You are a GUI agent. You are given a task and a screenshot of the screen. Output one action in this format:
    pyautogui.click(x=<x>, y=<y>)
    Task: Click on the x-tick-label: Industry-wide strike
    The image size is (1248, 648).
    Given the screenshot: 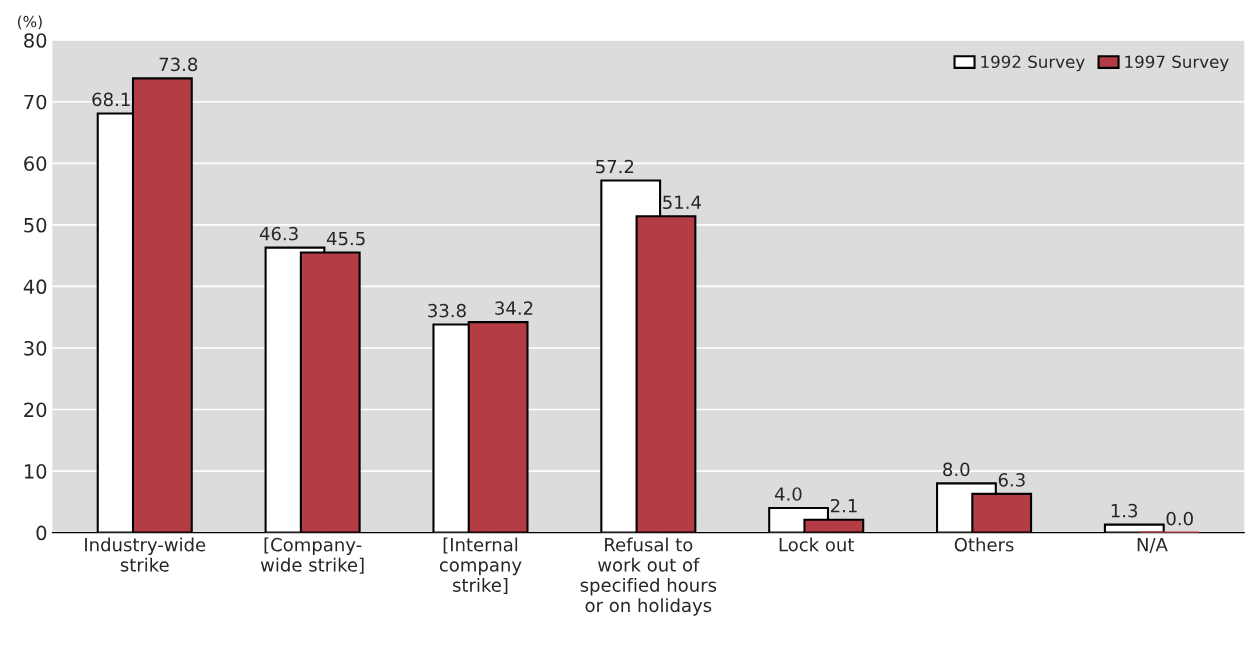 What is the action you would take?
    pyautogui.click(x=145, y=554)
    